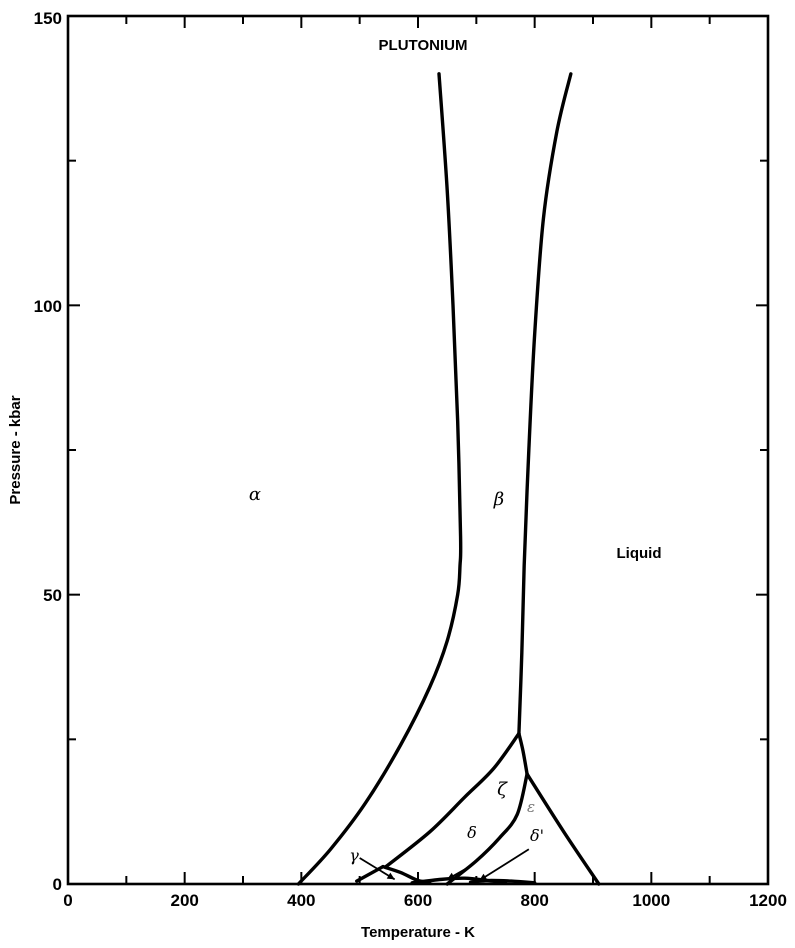 The image size is (795, 948). What do you see at coordinates (67, 900) in the screenshot?
I see `x-tick-0: 0` at bounding box center [67, 900].